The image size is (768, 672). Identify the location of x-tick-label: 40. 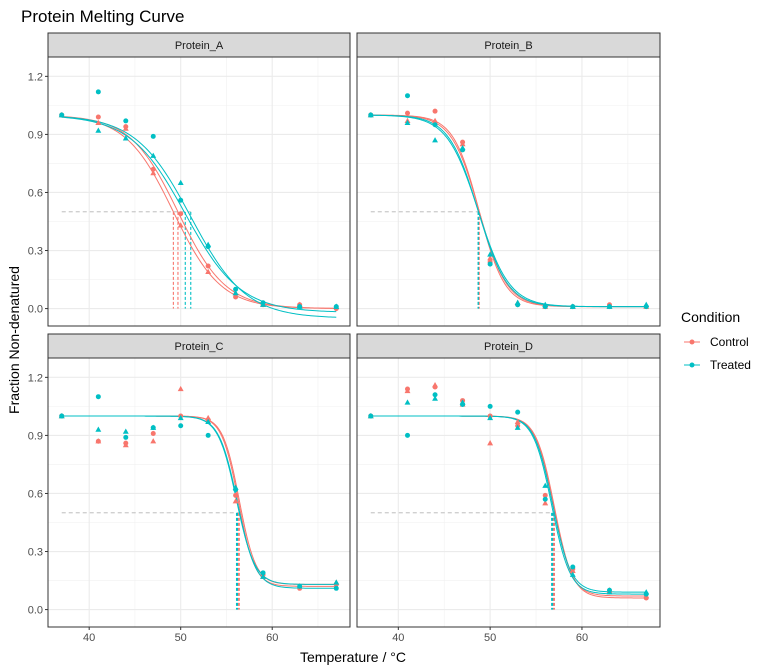
(398, 638).